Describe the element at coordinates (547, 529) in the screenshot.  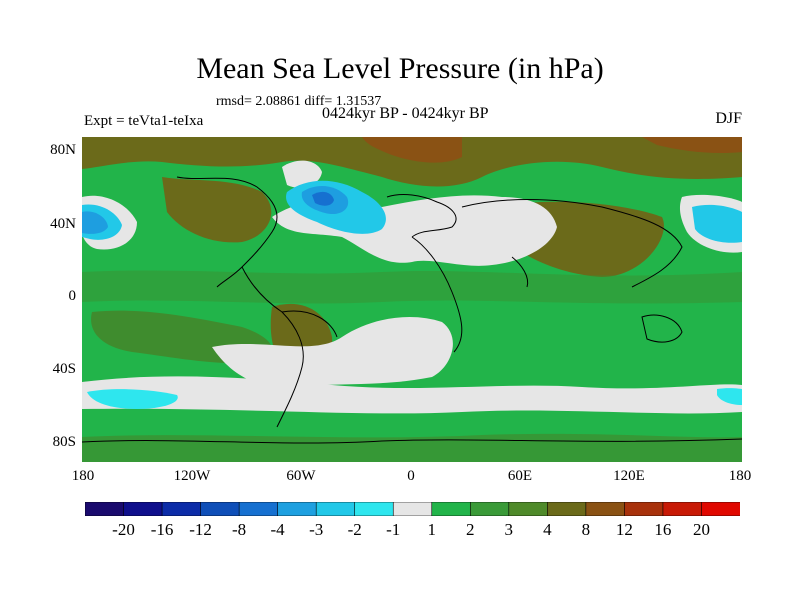
I see `colorbar-label: 4` at that location.